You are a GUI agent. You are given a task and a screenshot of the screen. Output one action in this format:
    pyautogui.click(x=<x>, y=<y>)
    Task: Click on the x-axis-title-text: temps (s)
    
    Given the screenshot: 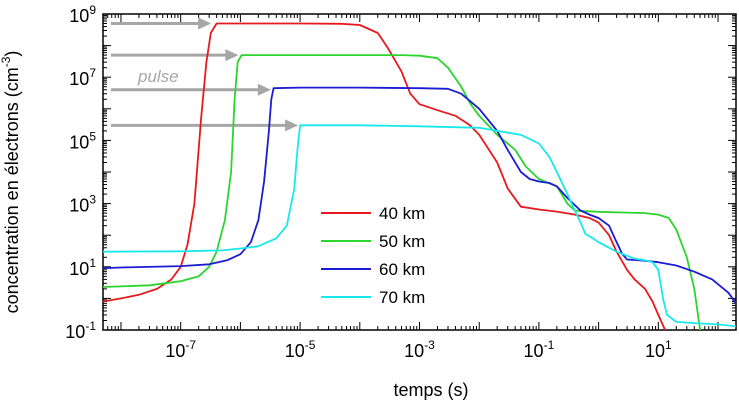 What is the action you would take?
    pyautogui.click(x=430, y=390)
    